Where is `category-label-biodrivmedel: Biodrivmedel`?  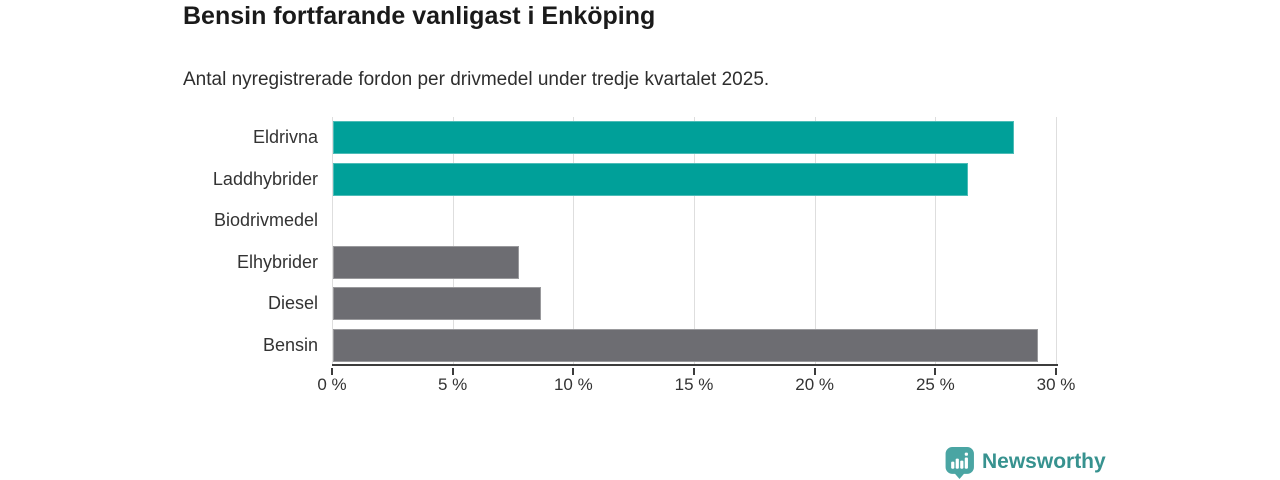
category-label-biodrivmedel: Biodrivmedel is located at coordinates (265, 220).